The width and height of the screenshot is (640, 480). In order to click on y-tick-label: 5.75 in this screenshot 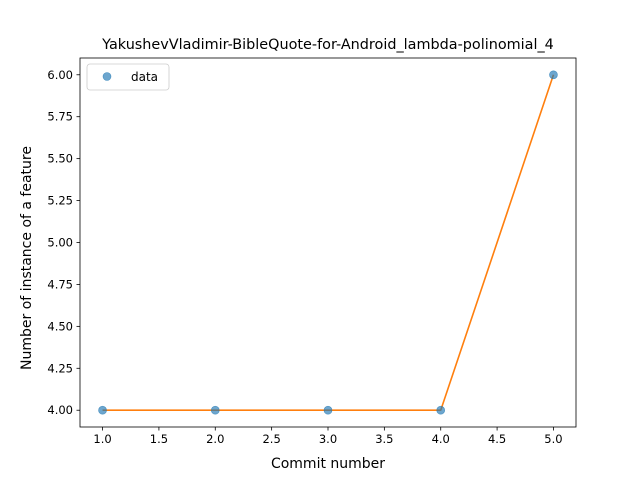, I will do `click(60, 117)`.